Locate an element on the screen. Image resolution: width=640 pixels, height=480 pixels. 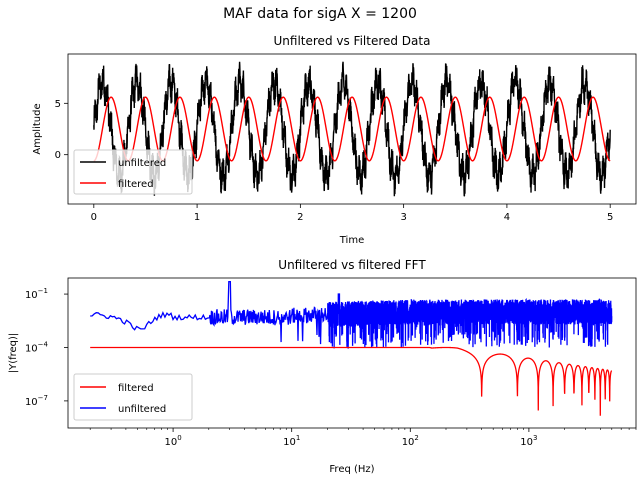
fft-x-ticks: 10⁰ 10¹ 10² 10³ is located at coordinates (363, 438).